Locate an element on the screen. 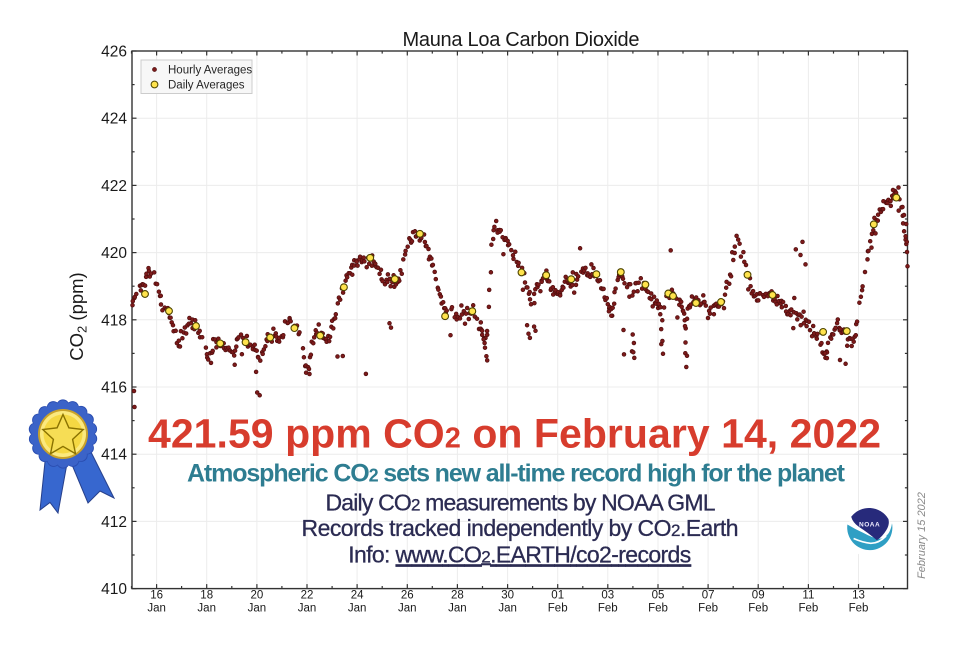 This screenshot has width=960, height=645. svg-text: CO2 (ppm) is located at coordinates (78, 316).